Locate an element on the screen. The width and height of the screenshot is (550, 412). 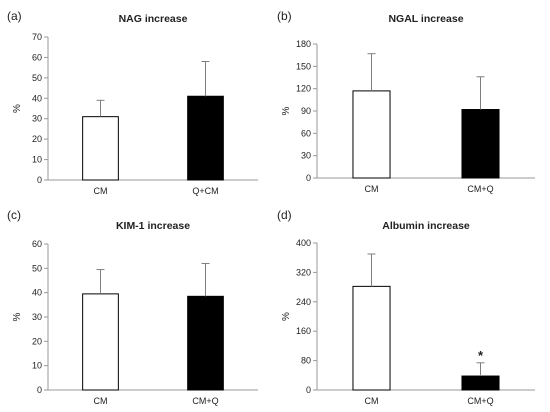
y-tick-label: 150 is located at coordinates (303, 66).